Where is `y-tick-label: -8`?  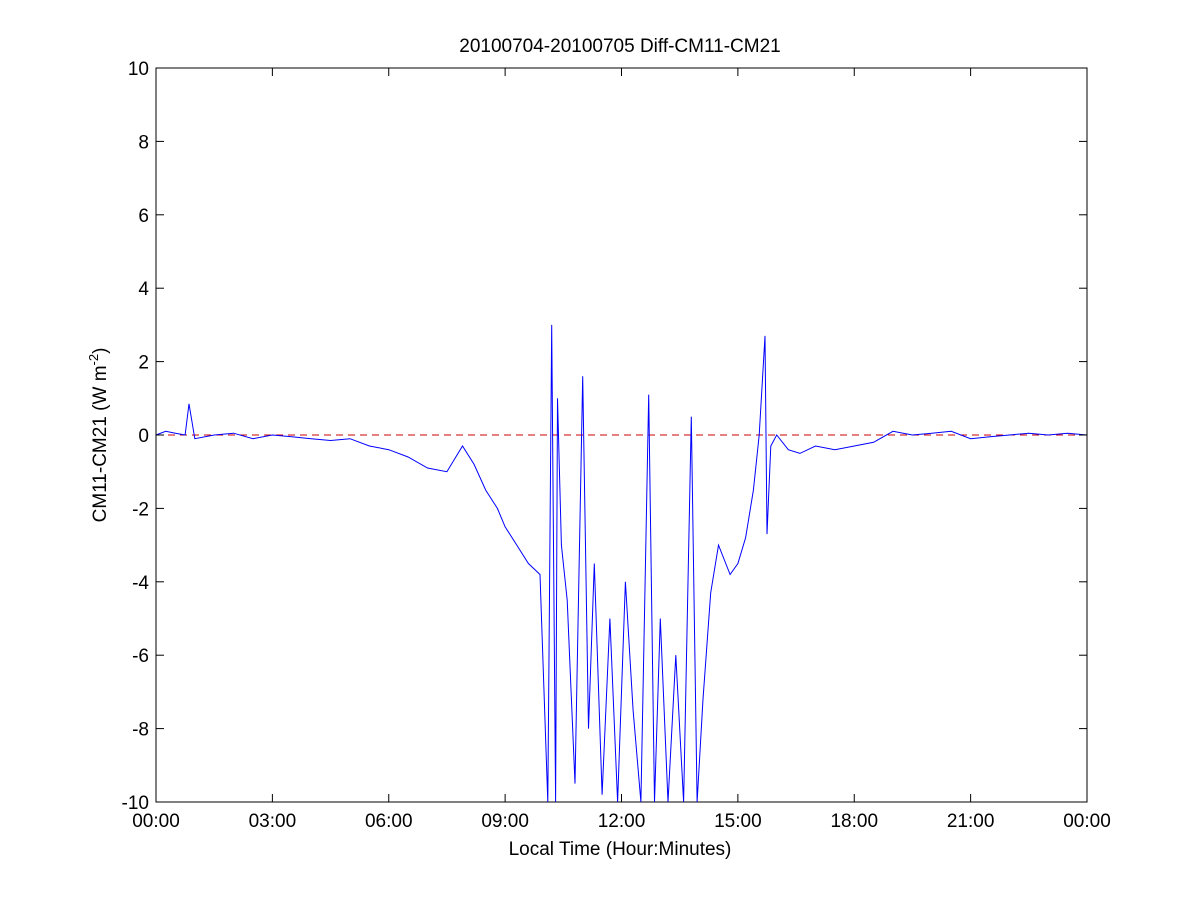 y-tick-label: -8 is located at coordinates (140, 730).